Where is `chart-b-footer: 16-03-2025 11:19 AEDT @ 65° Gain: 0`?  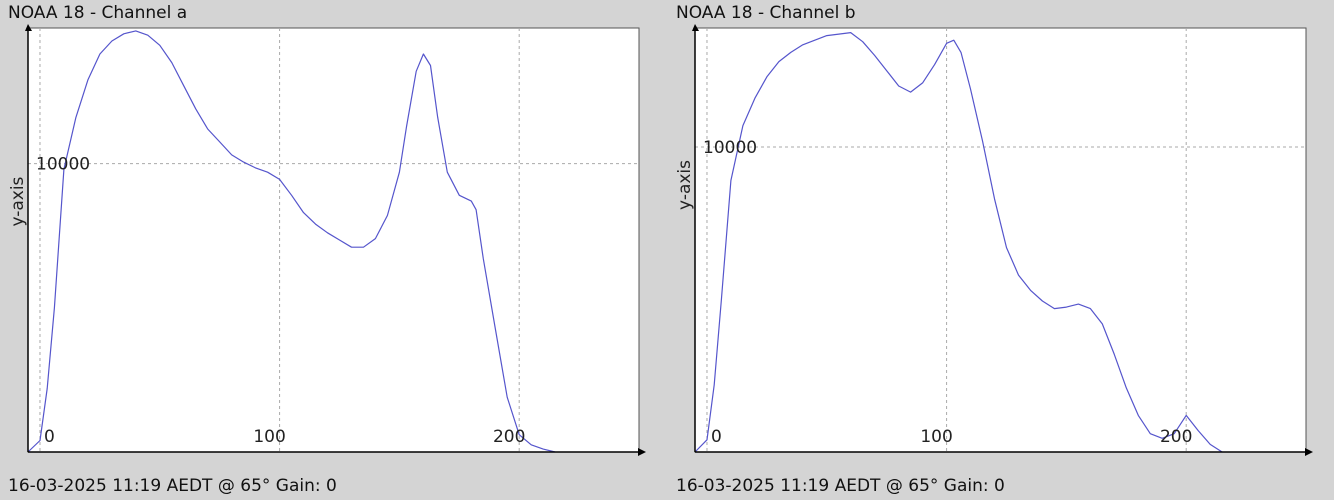
chart-b-footer: 16-03-2025 11:19 AEDT @ 65° Gain: 0 is located at coordinates (840, 486).